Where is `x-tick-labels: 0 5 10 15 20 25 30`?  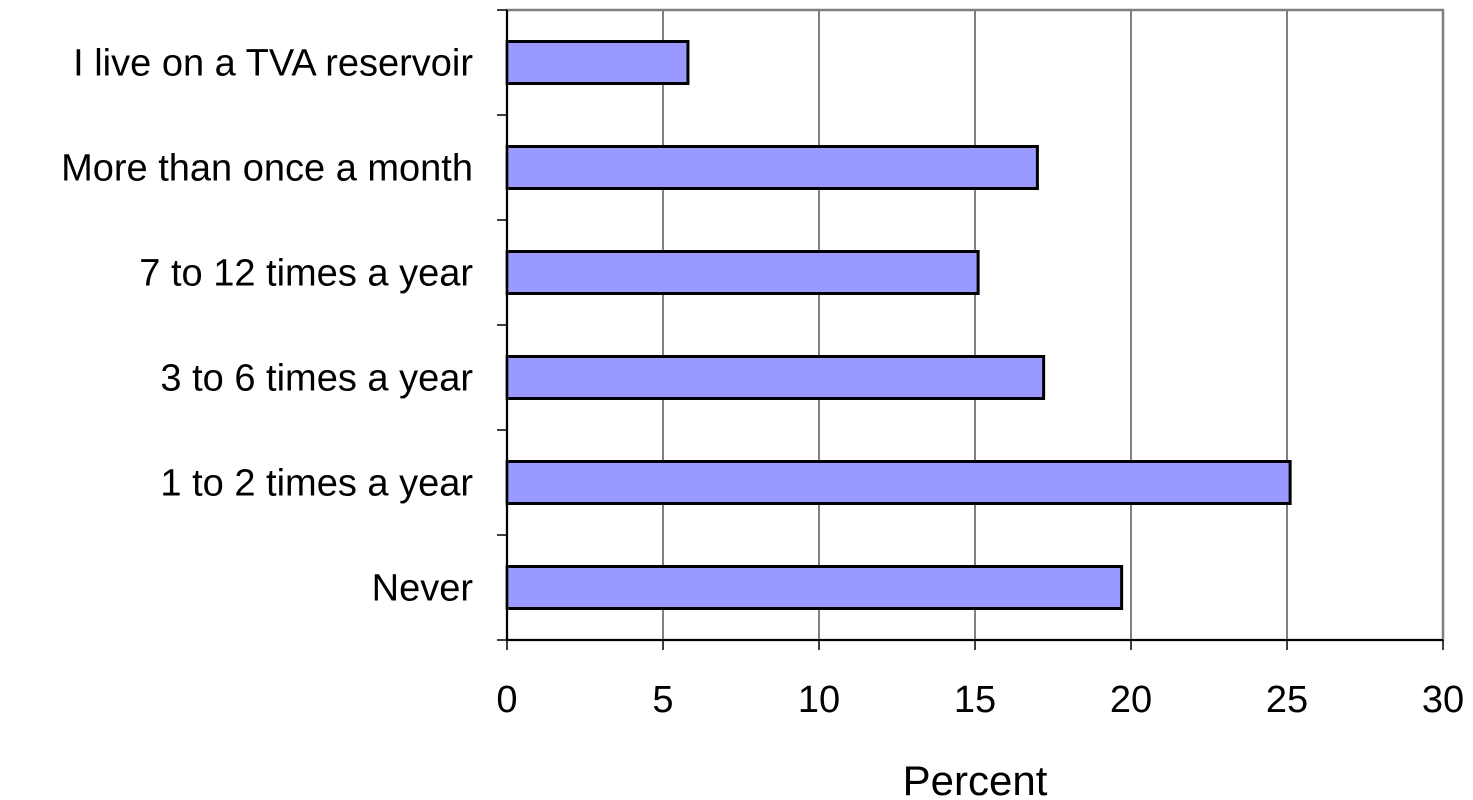
x-tick-labels: 0 5 10 15 20 25 30 is located at coordinates (980, 700).